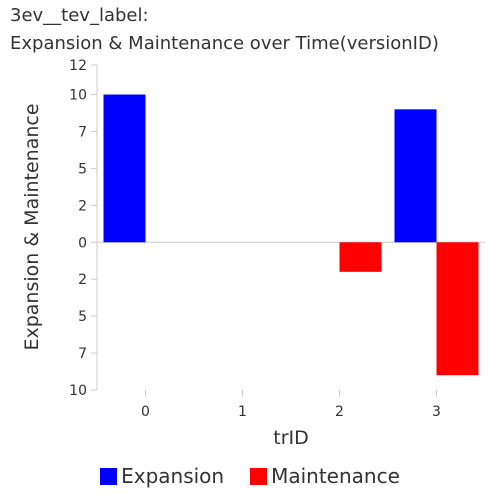 This screenshot has height=500, width=500. Describe the element at coordinates (79, 15) in the screenshot. I see `chart-title-line-1: 3ev__tev_label:` at that location.